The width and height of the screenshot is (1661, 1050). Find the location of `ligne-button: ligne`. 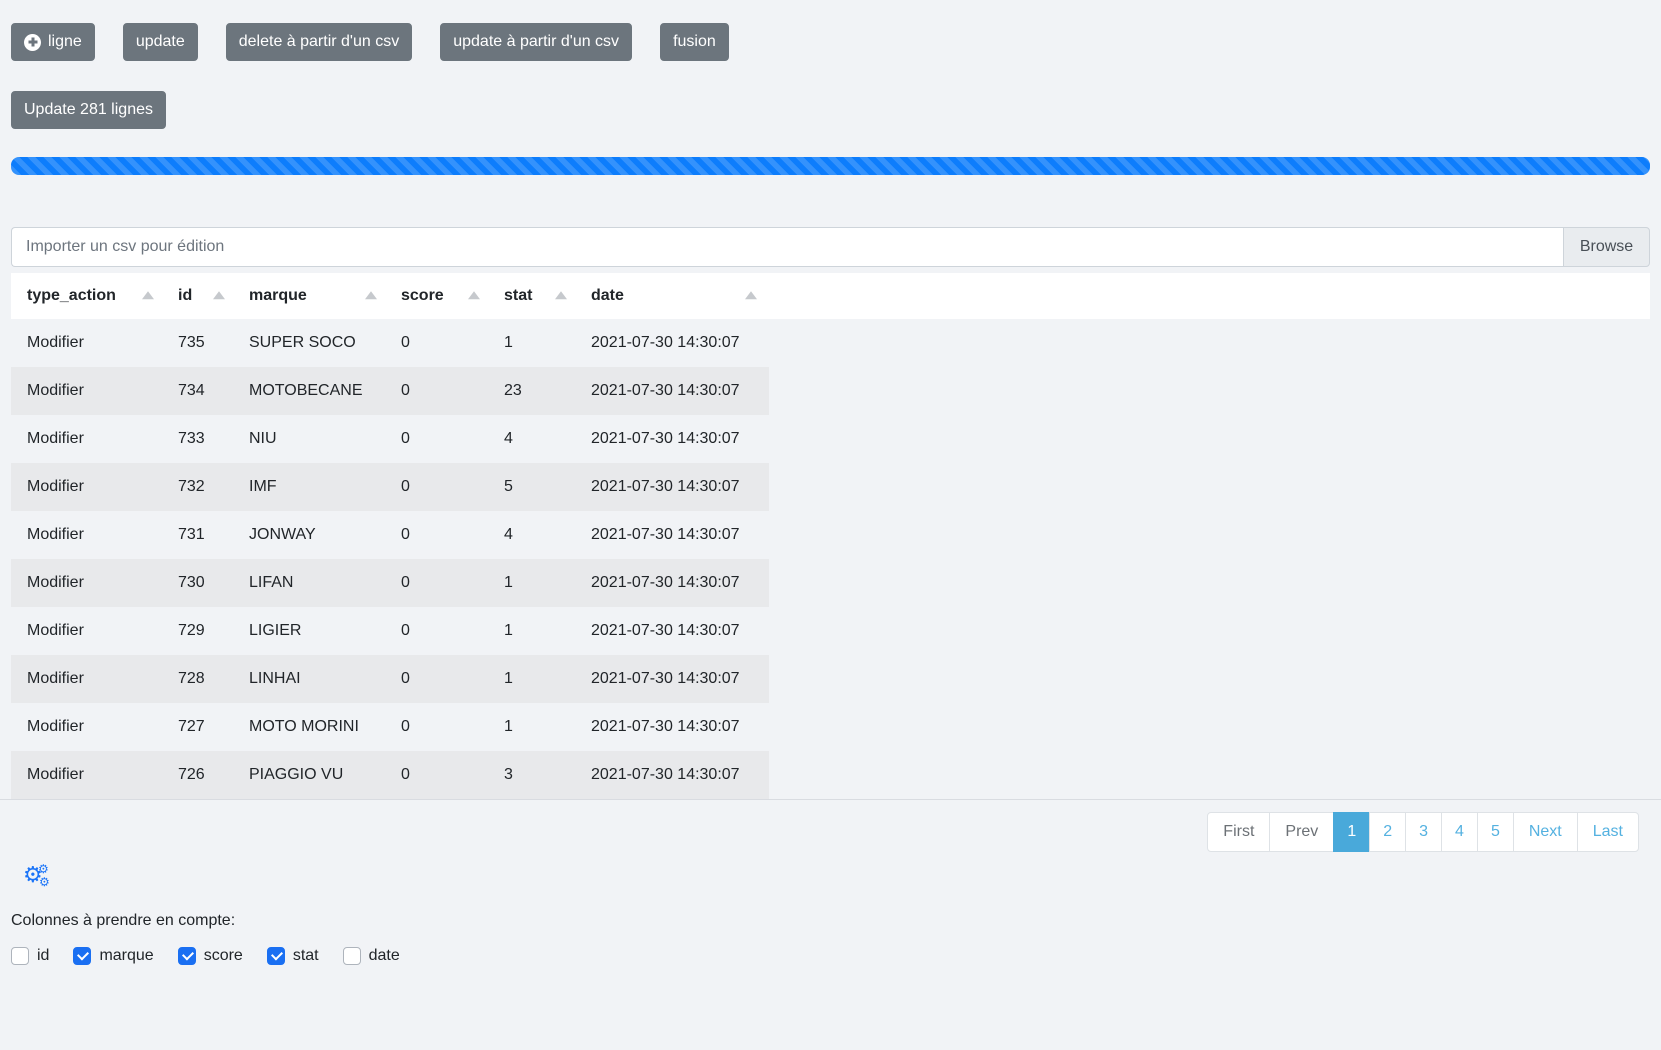

ligne-button: ligne is located at coordinates (53, 42).